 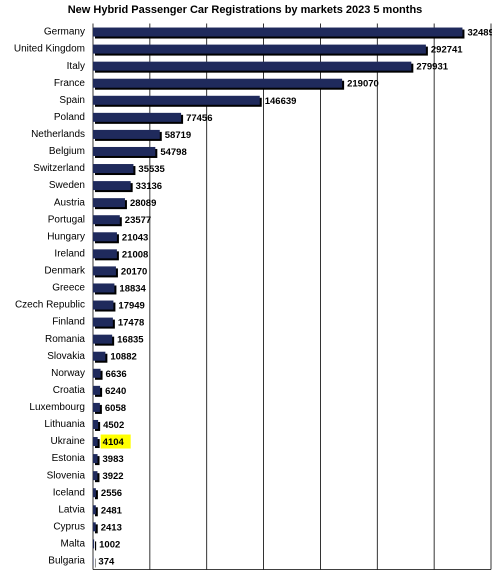 What do you see at coordinates (135, 254) in the screenshot?
I see `value-label: 21008` at bounding box center [135, 254].